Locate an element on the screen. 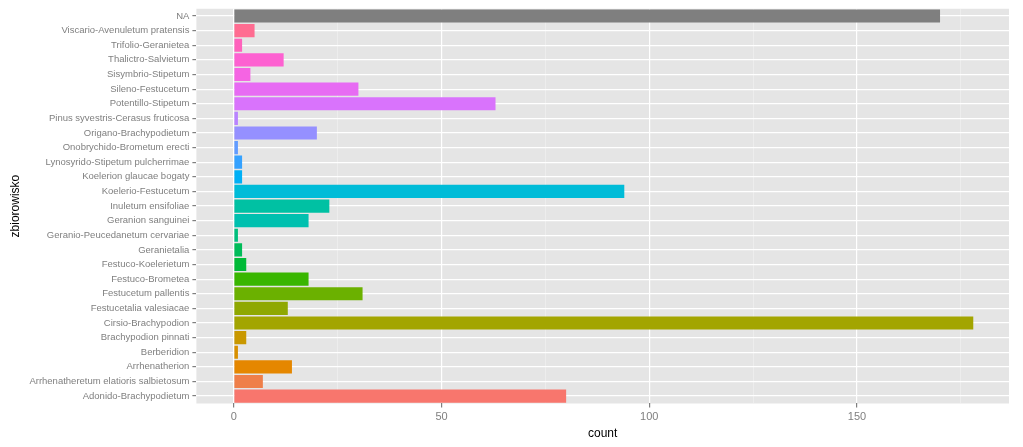 This screenshot has height=447, width=1023. y-tick-label: NA is located at coordinates (183, 15).